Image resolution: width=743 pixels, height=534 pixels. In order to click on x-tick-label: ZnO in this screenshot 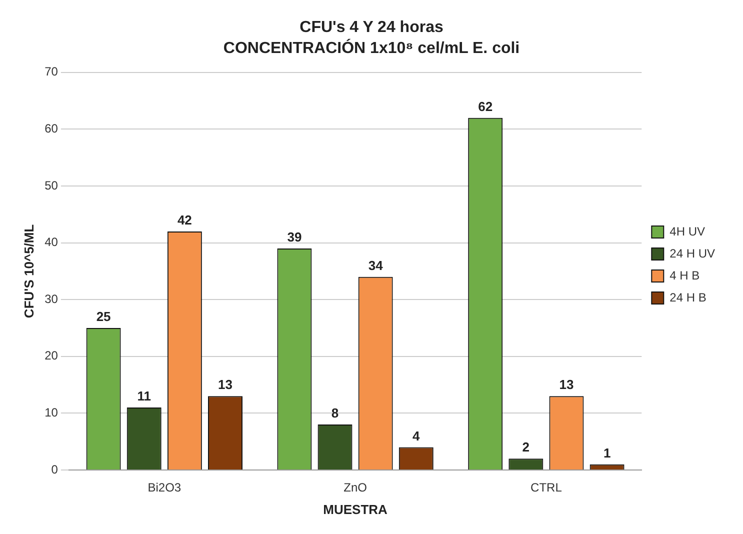, I will do `click(355, 487)`.